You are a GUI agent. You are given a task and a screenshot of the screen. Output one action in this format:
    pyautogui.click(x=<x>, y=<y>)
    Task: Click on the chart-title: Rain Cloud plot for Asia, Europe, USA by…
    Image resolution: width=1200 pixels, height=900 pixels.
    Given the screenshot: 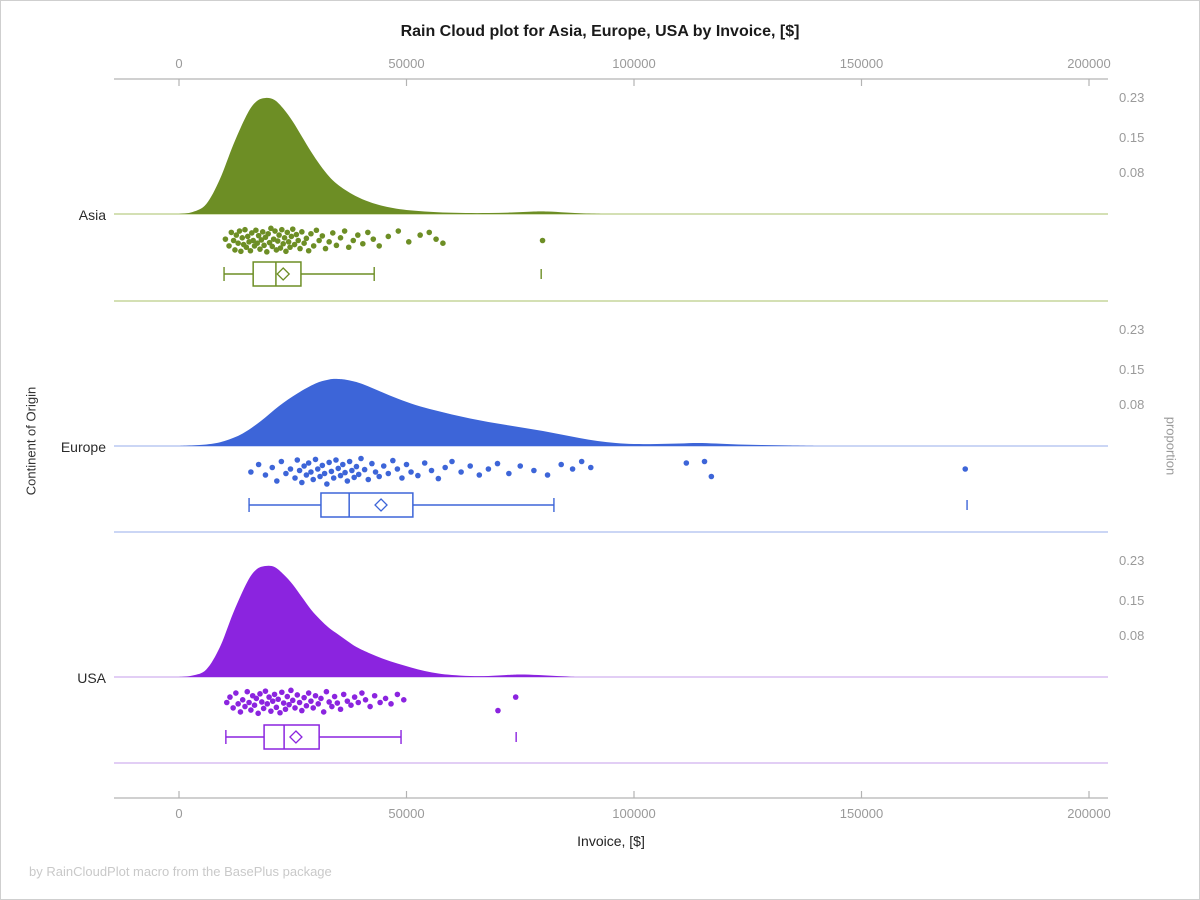 What is the action you would take?
    pyautogui.click(x=600, y=31)
    